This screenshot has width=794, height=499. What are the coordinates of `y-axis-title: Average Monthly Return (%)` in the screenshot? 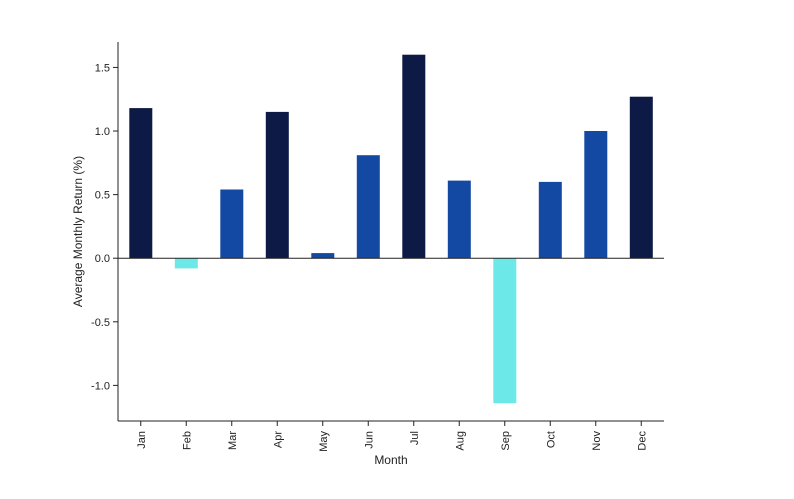 It's located at (78, 231).